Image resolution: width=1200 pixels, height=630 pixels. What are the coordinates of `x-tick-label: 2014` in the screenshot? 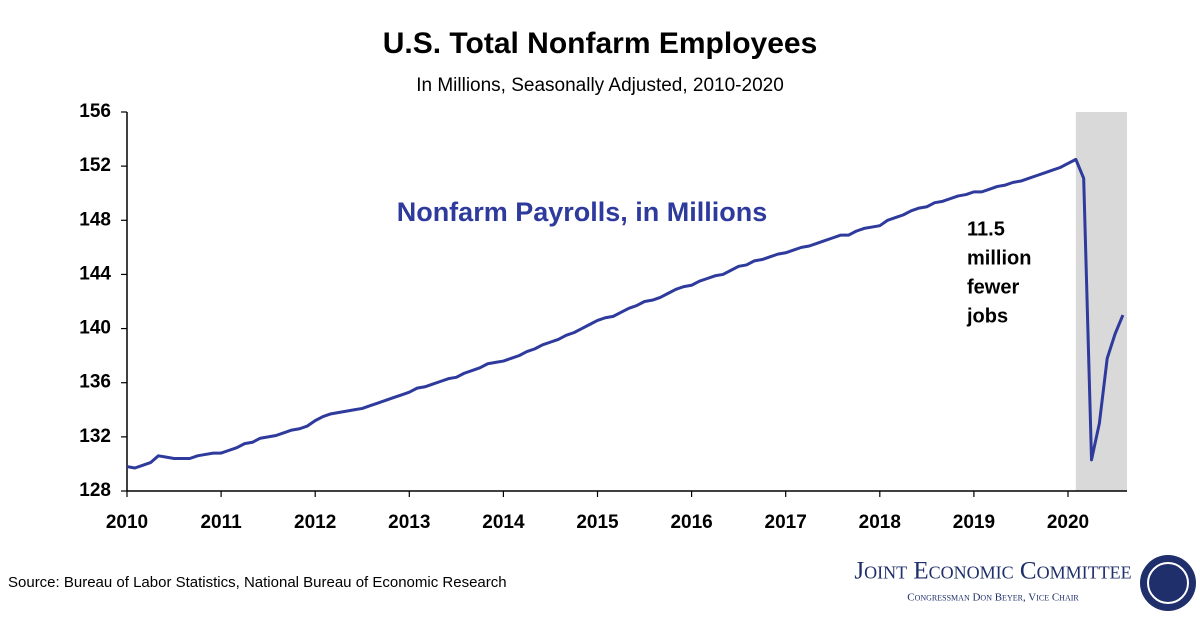 It's located at (503, 522).